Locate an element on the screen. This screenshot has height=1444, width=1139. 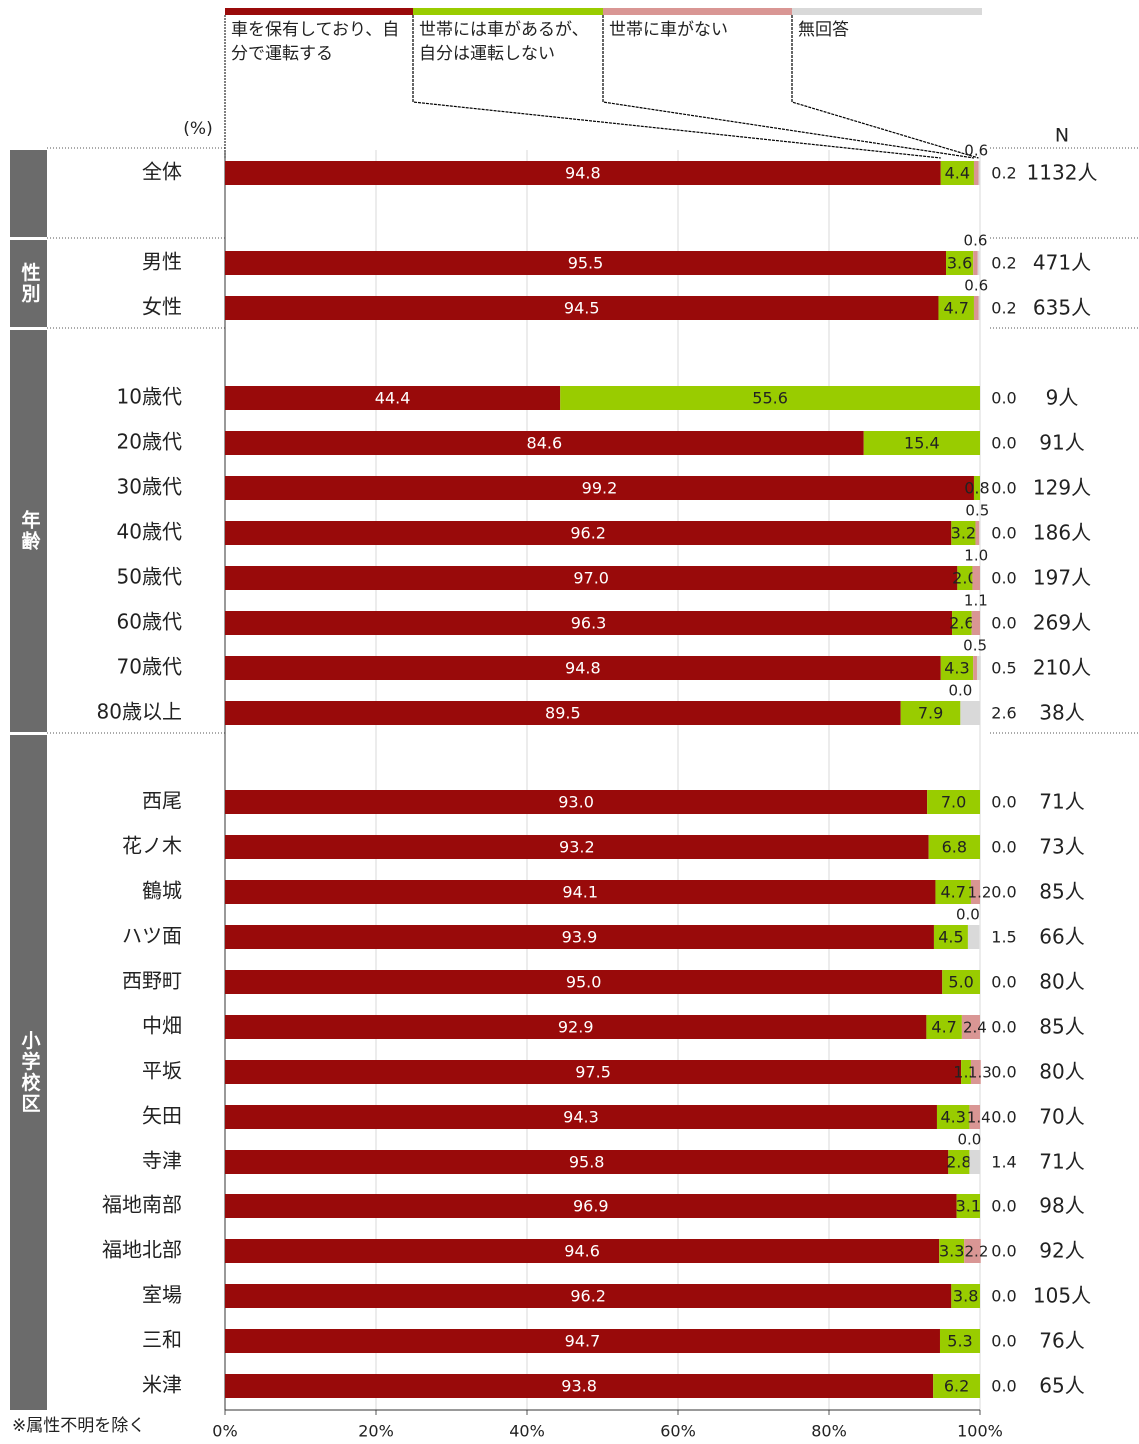
y-tick-label: 西尾 is located at coordinates (162, 801).